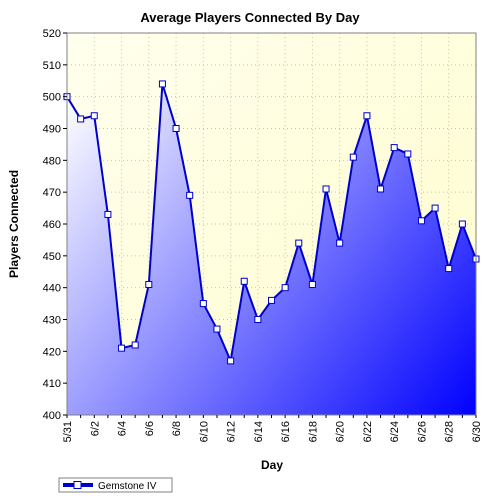 The height and width of the screenshot is (500, 500). What do you see at coordinates (450, 431) in the screenshot?
I see `x-tick-label: 6/28` at bounding box center [450, 431].